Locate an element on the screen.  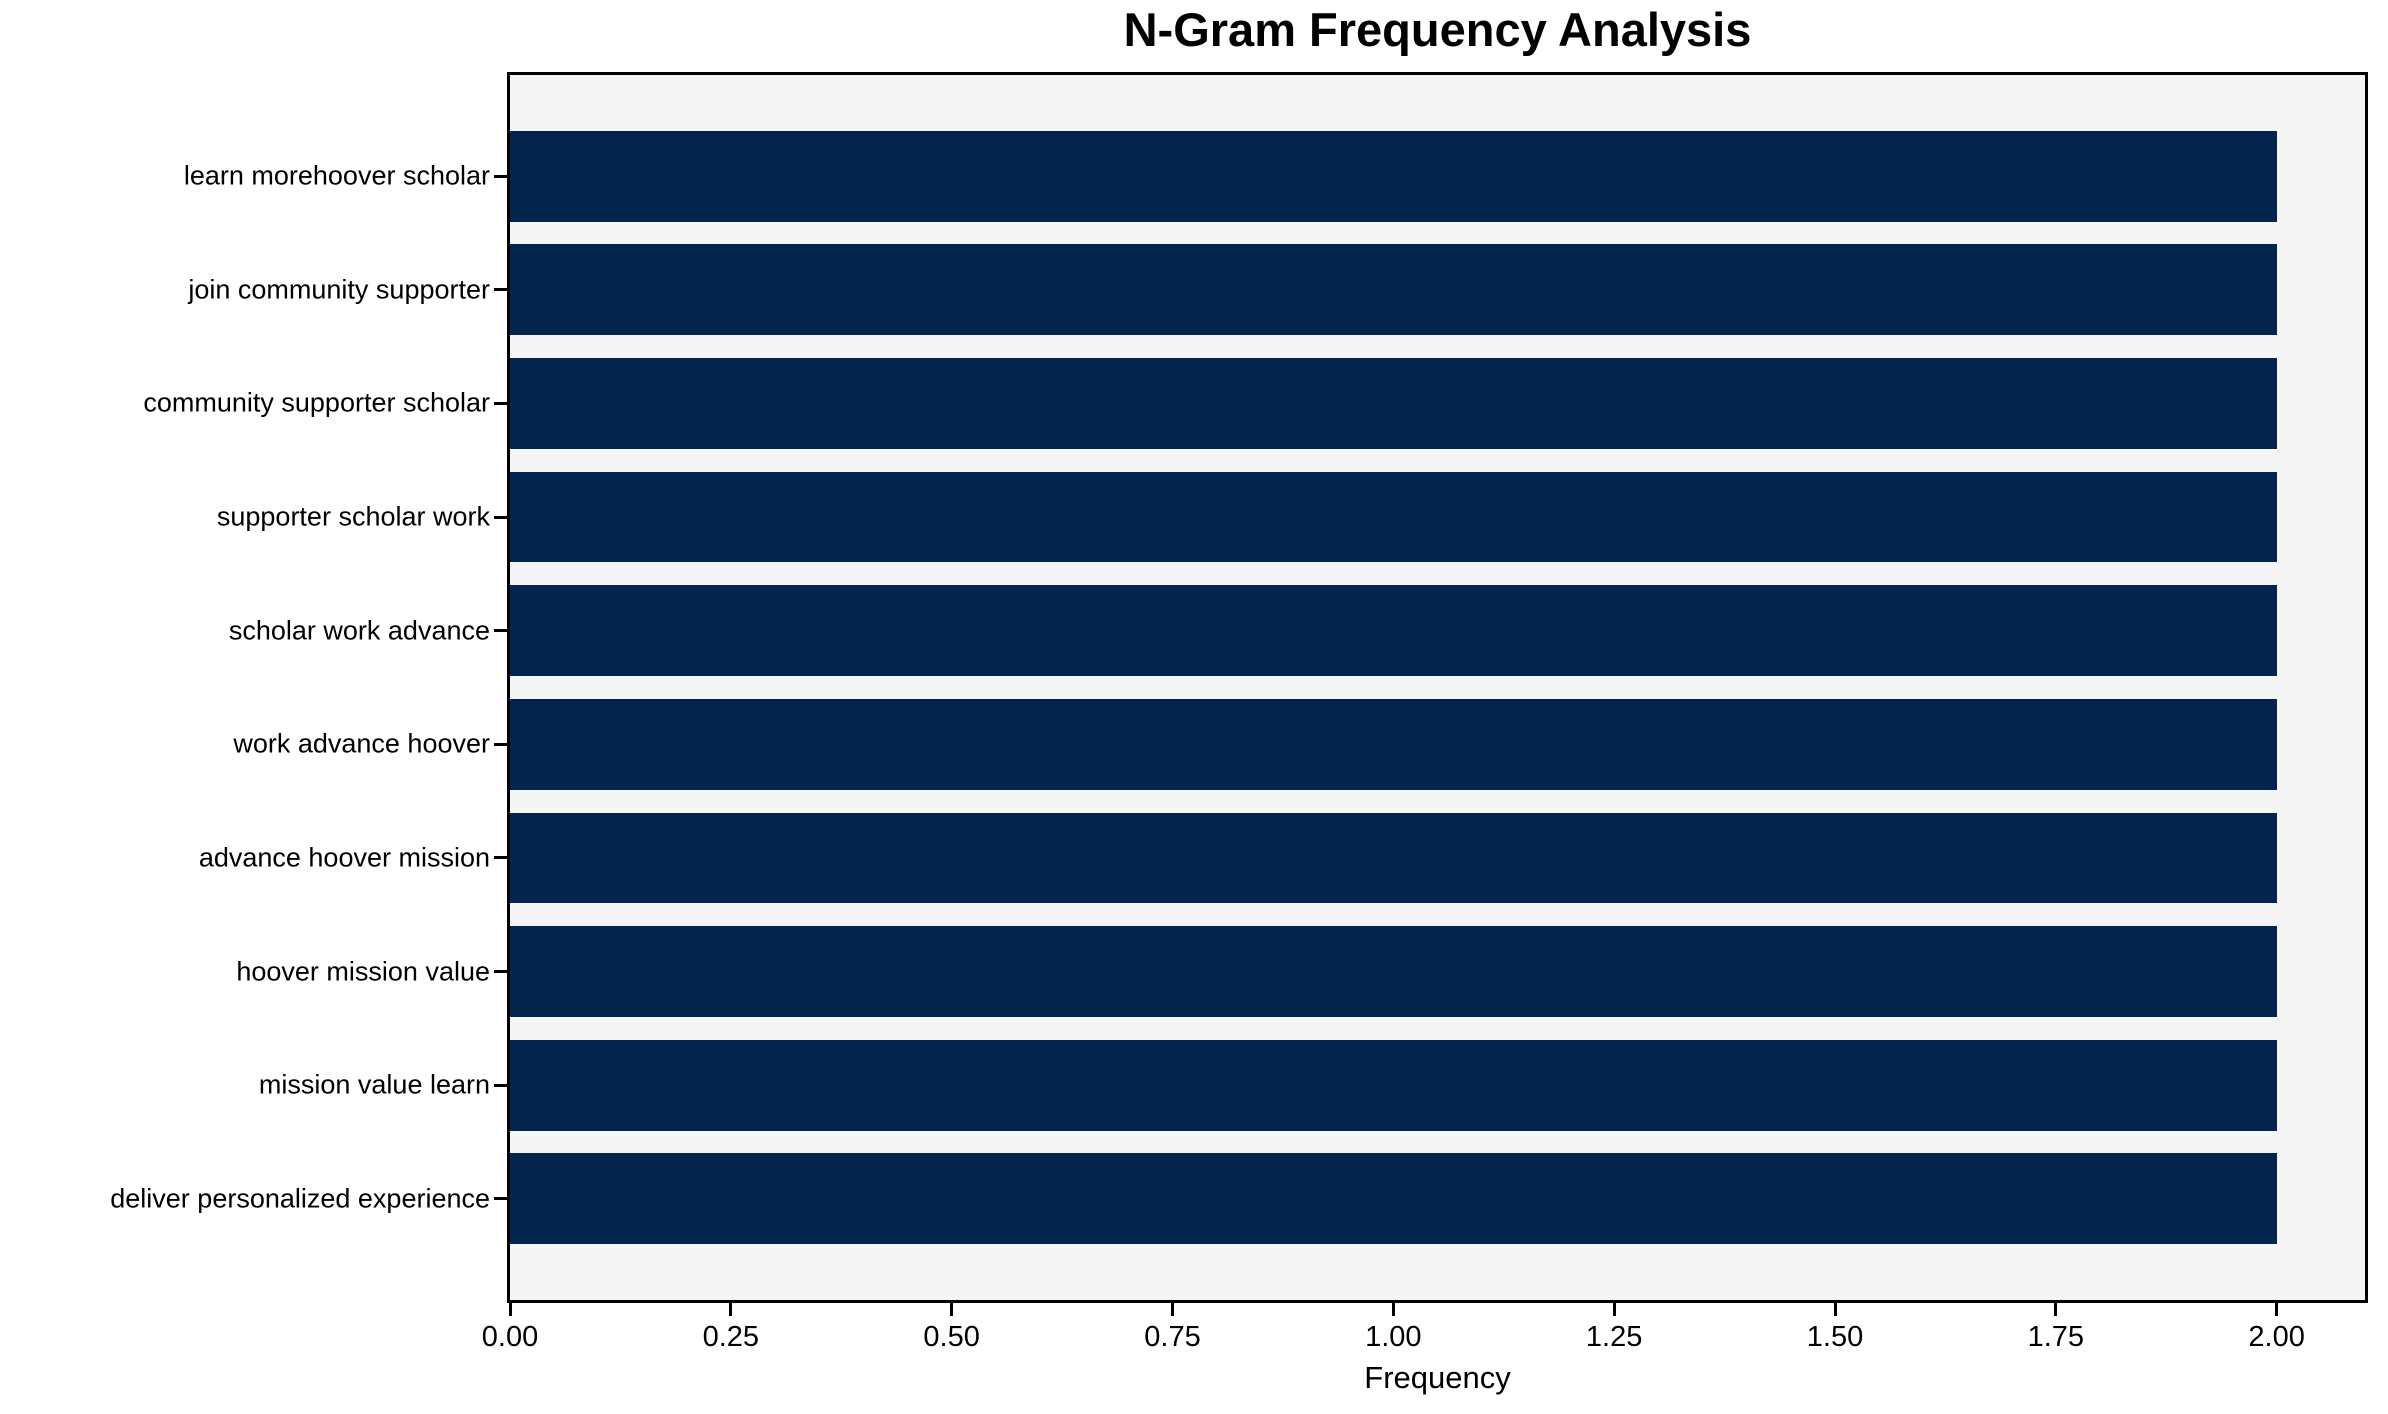
y-tick-label: community supporter scholar is located at coordinates (316, 402).